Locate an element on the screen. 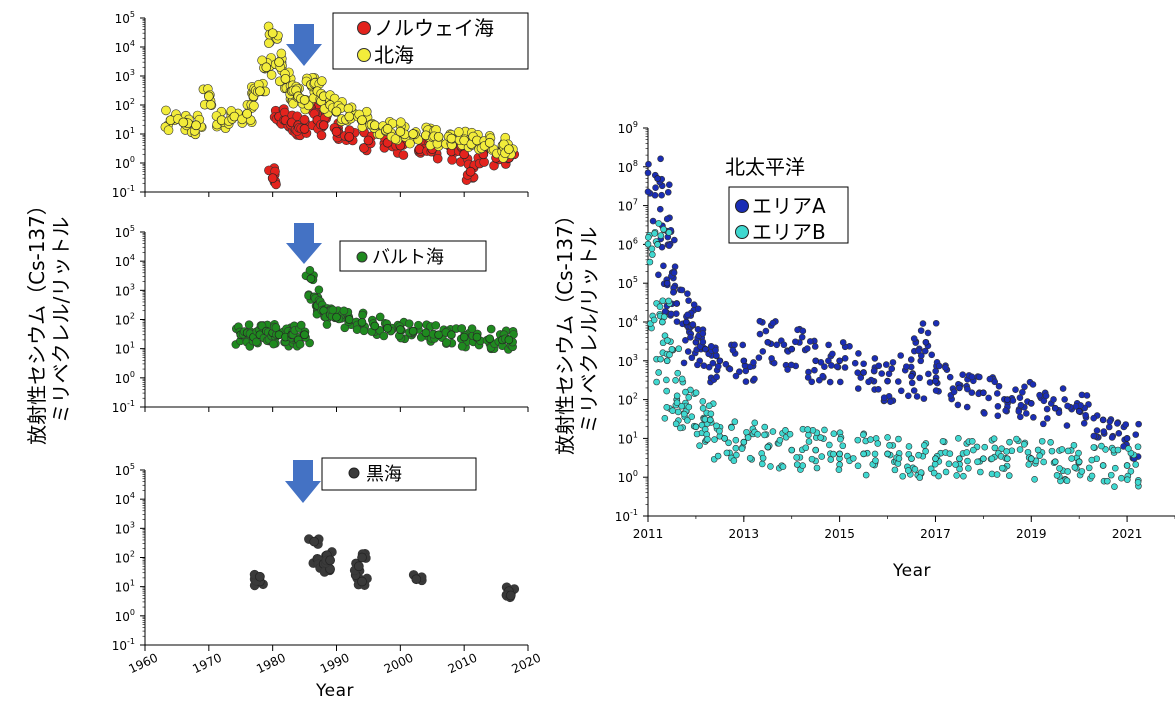  legend-label-area-a: エリアA is located at coordinates (789, 206).